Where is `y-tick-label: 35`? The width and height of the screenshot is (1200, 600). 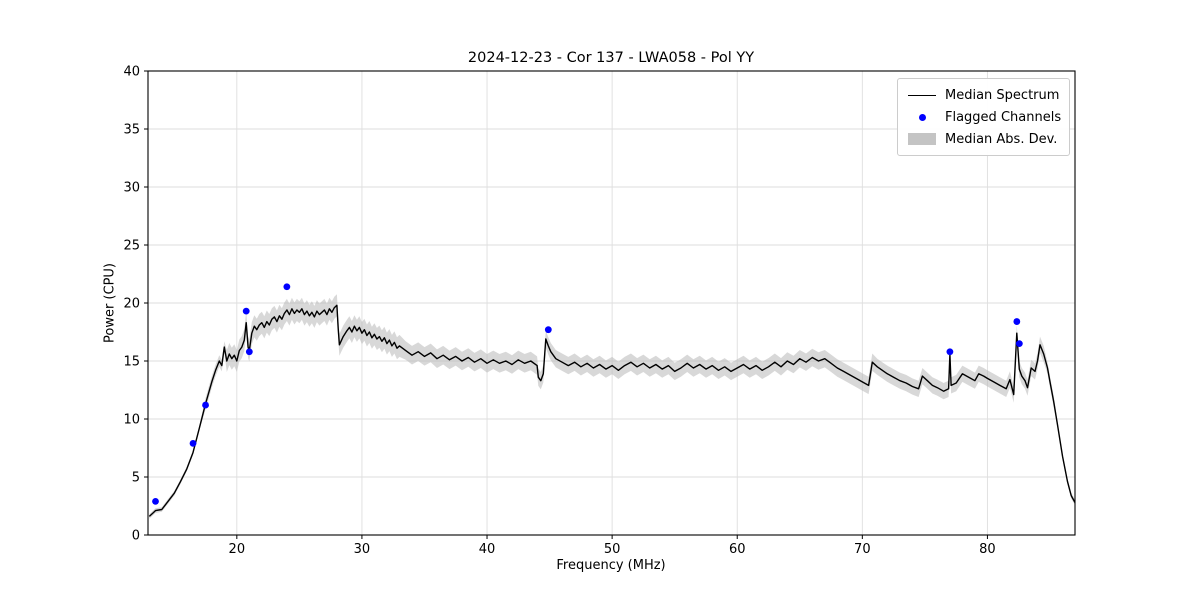
y-tick-label: 35 is located at coordinates (131, 130).